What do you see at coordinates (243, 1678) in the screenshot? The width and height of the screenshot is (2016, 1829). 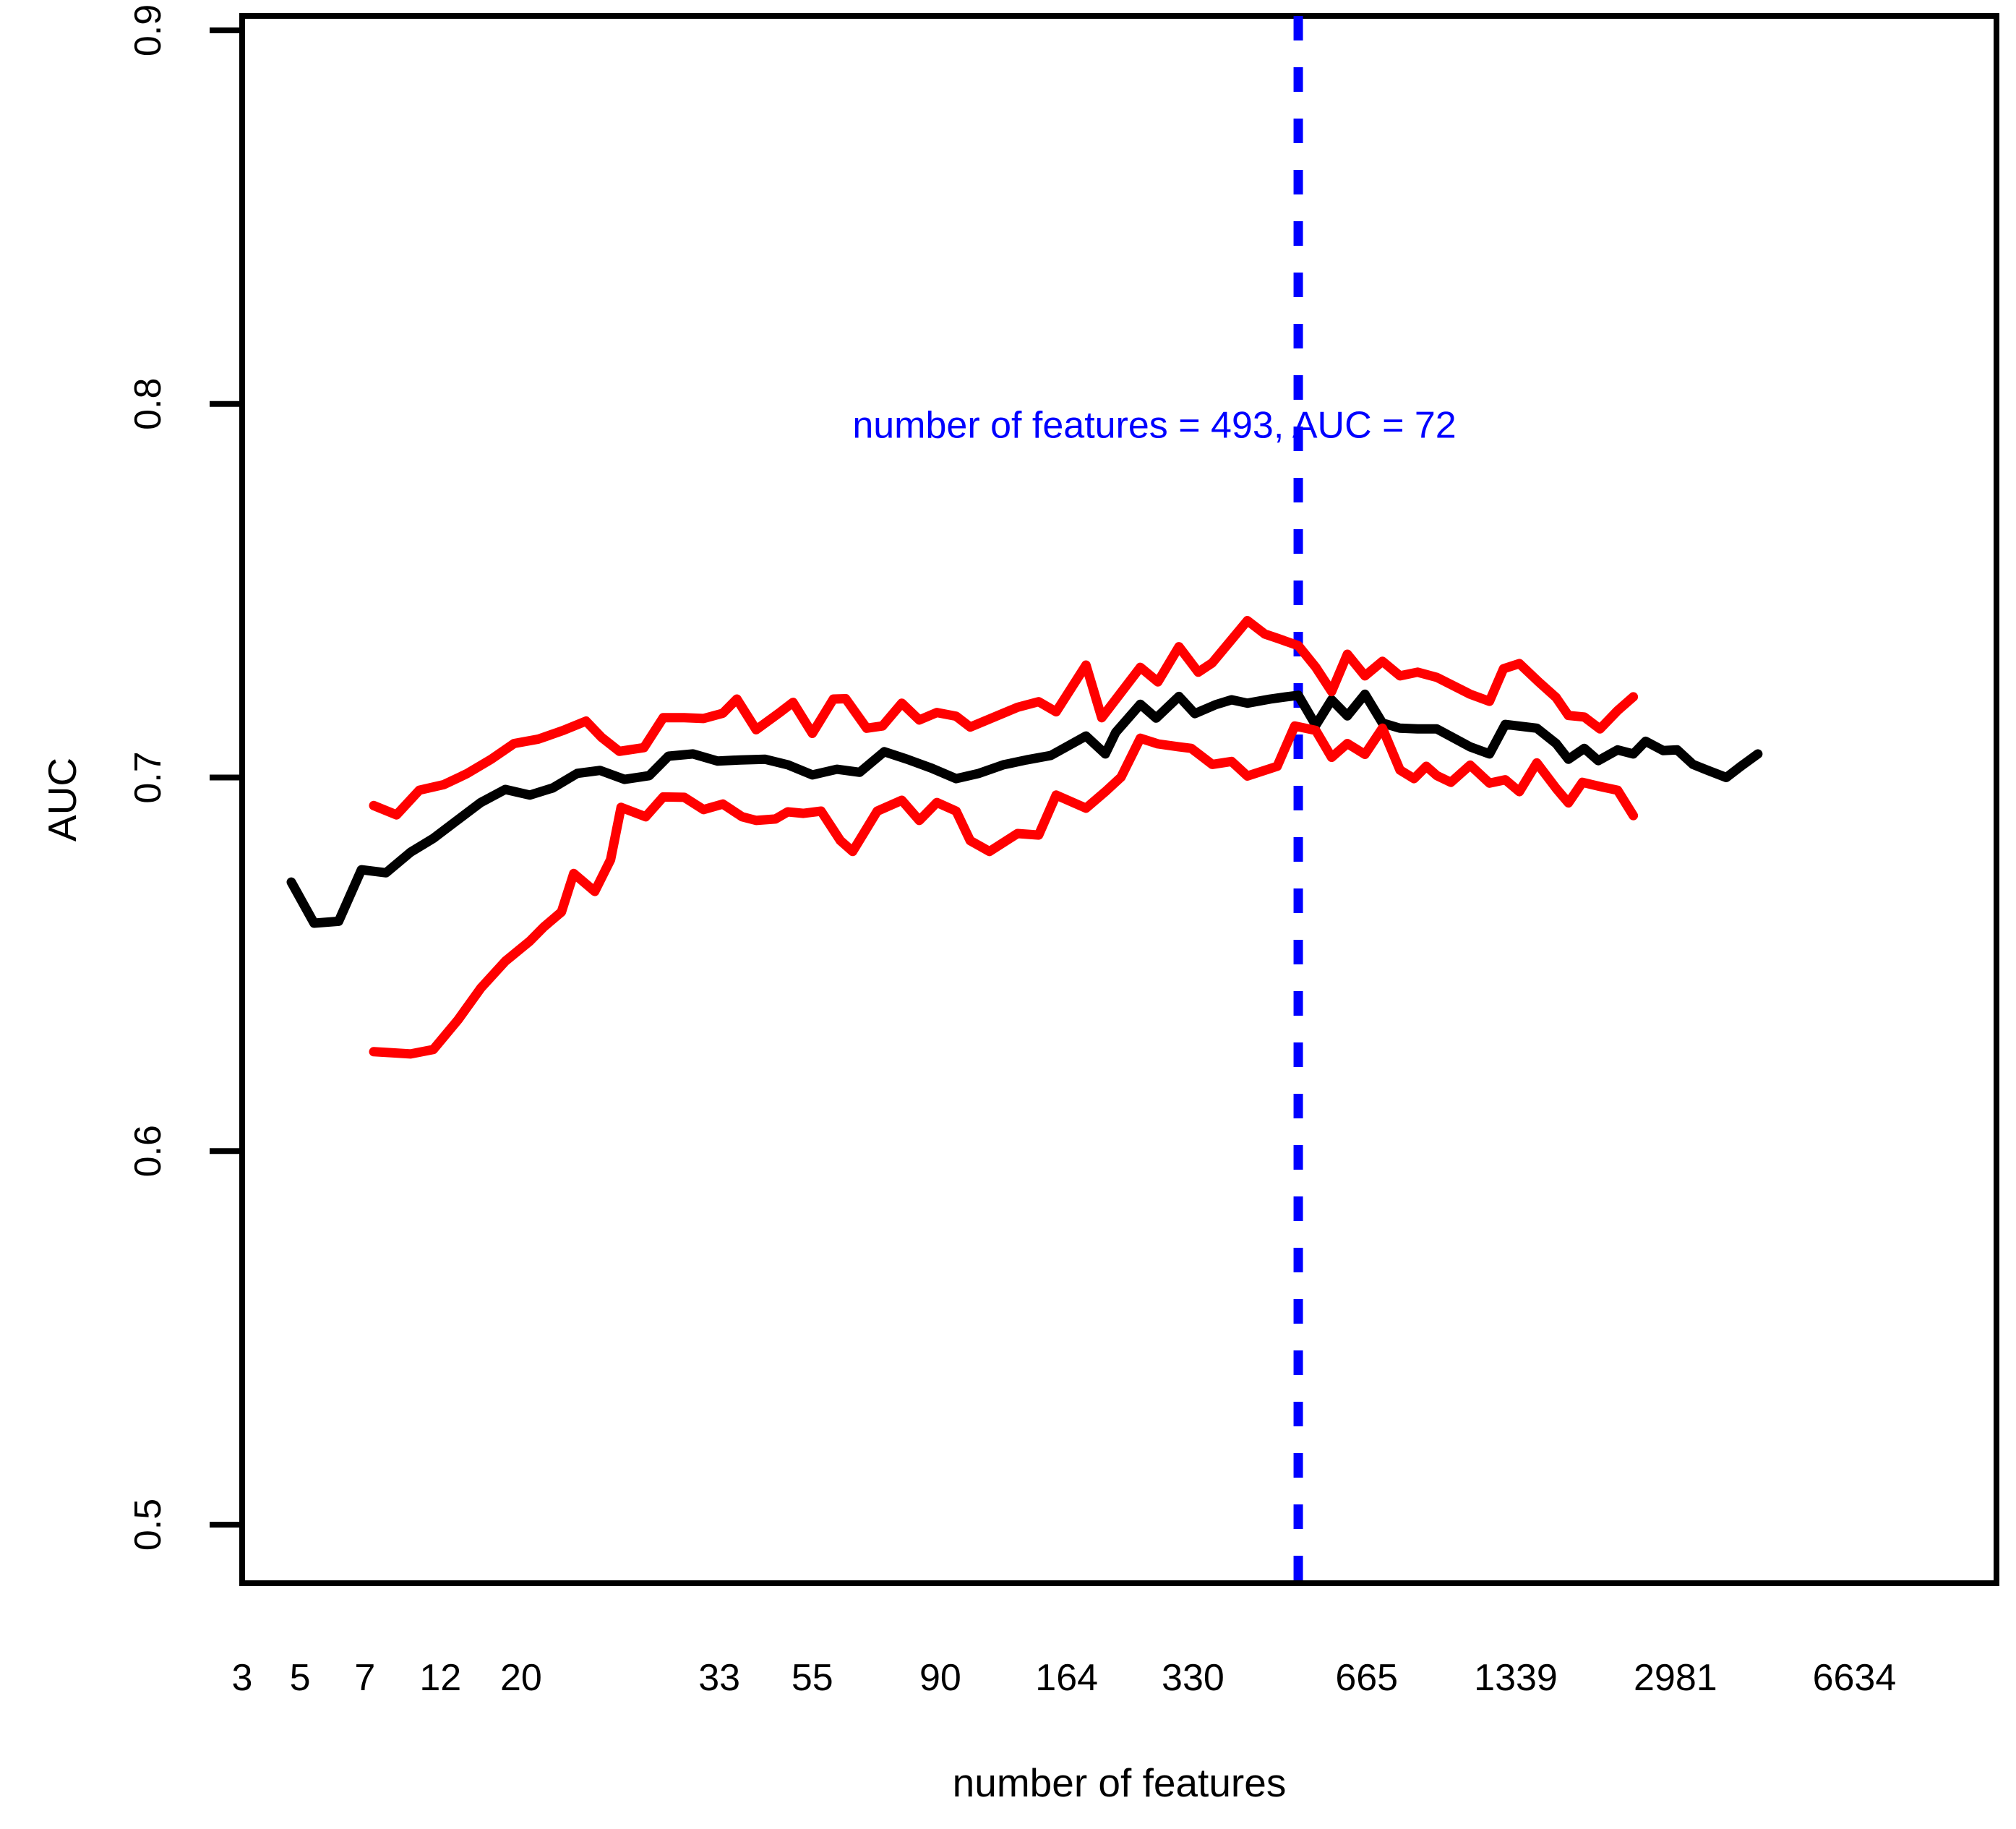 I see `x-tick-label: 3` at bounding box center [243, 1678].